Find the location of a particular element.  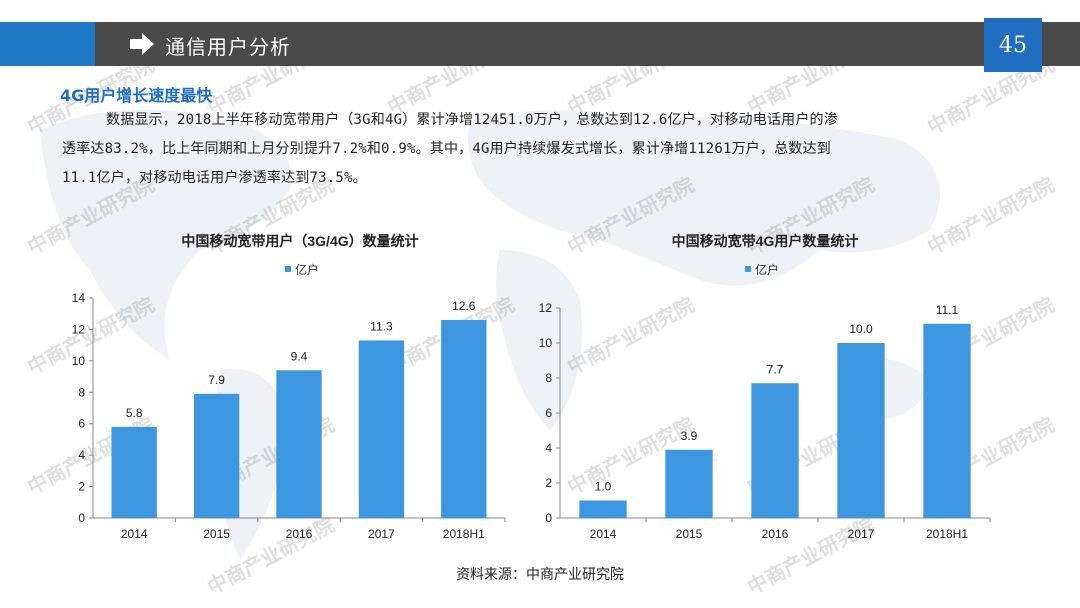

data-label: 10.0 is located at coordinates (861, 329).